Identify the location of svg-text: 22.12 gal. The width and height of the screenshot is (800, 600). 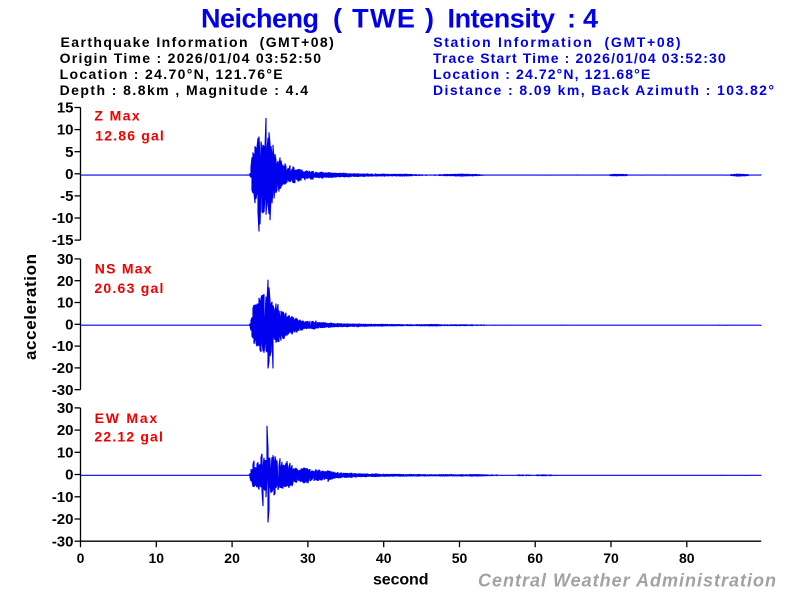
(128, 436).